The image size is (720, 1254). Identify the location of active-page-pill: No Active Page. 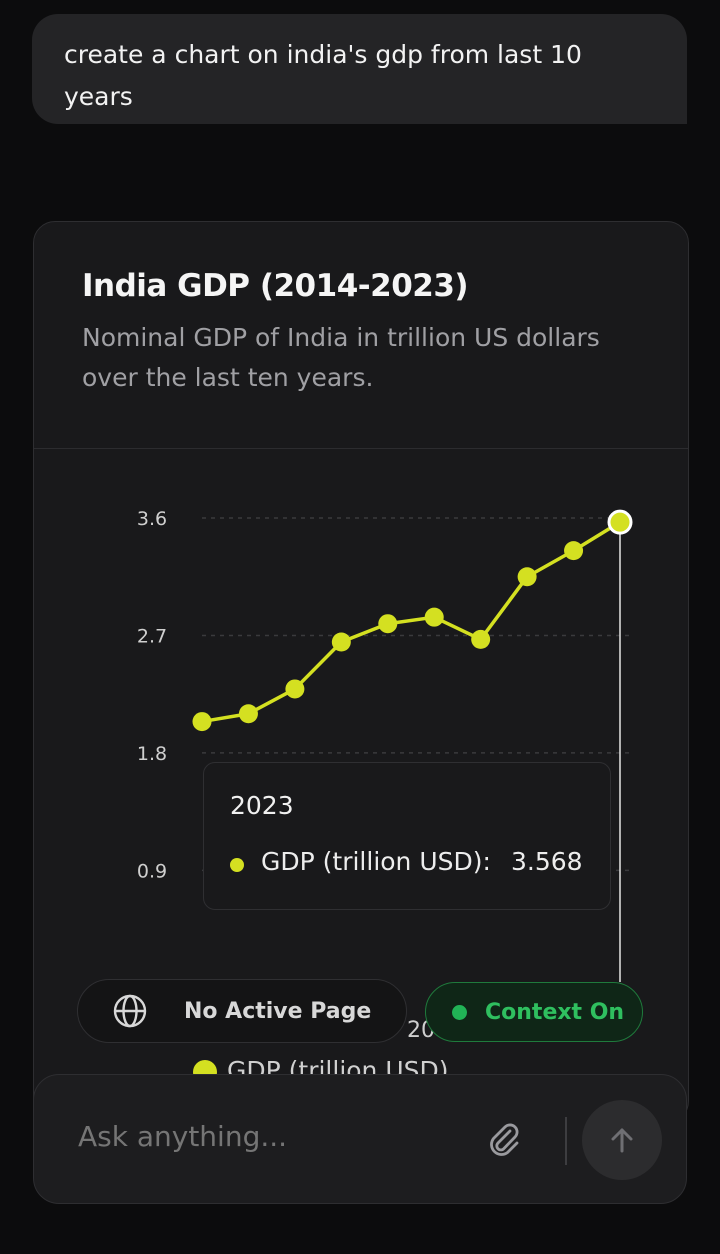
(242, 1011).